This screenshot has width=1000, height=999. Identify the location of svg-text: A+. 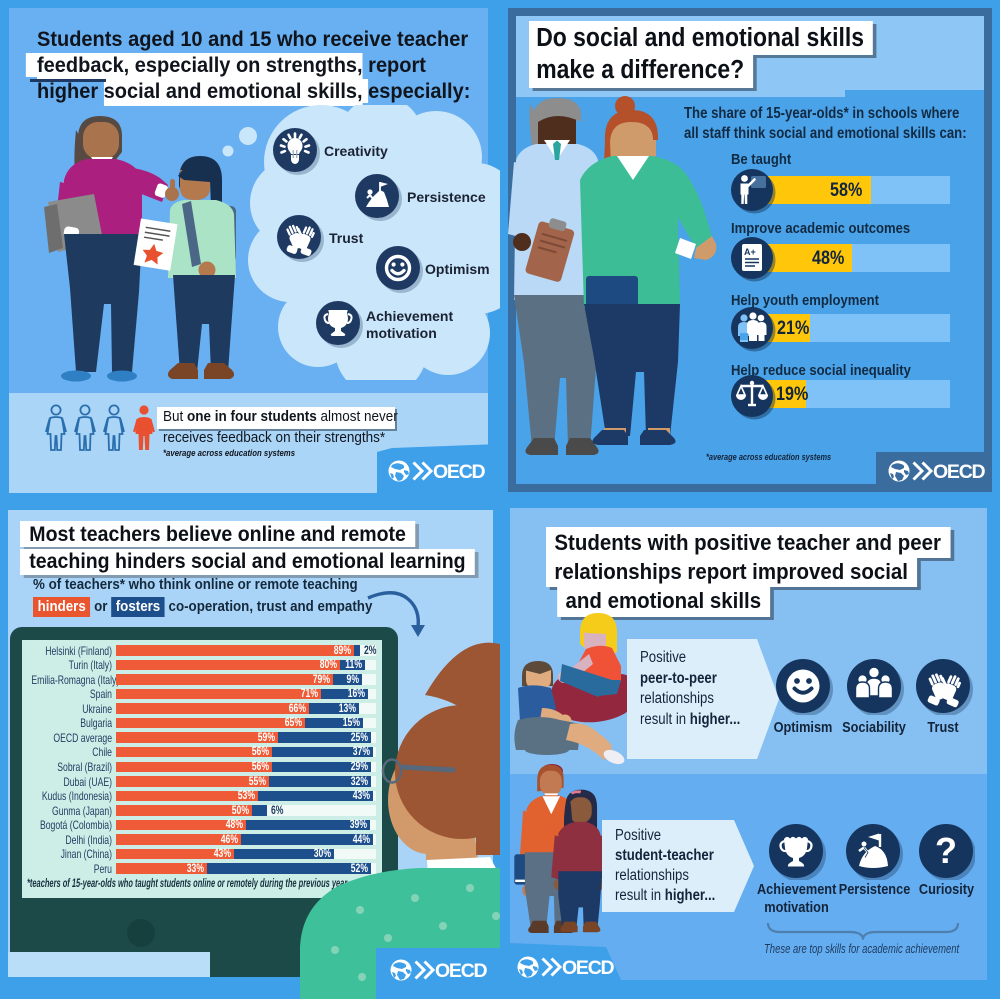
(750, 252).